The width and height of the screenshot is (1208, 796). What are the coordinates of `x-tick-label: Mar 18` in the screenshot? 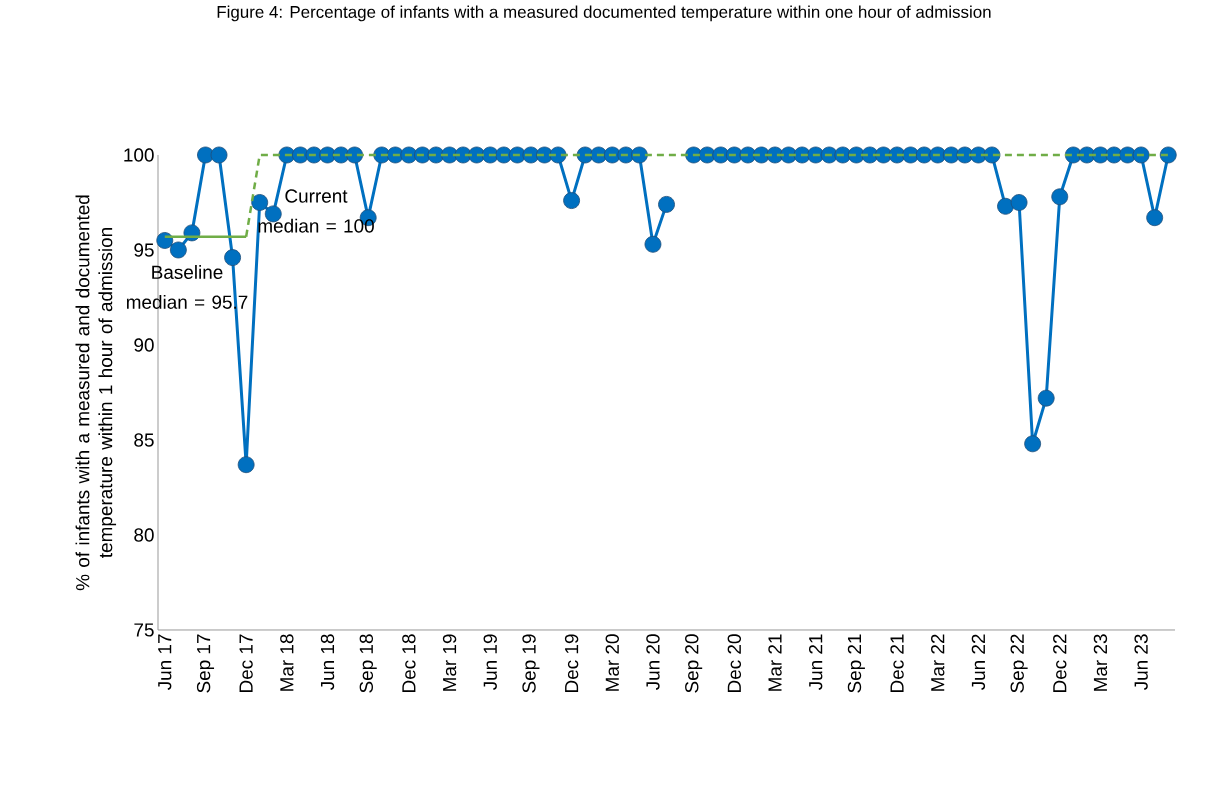 It's located at (287, 662).